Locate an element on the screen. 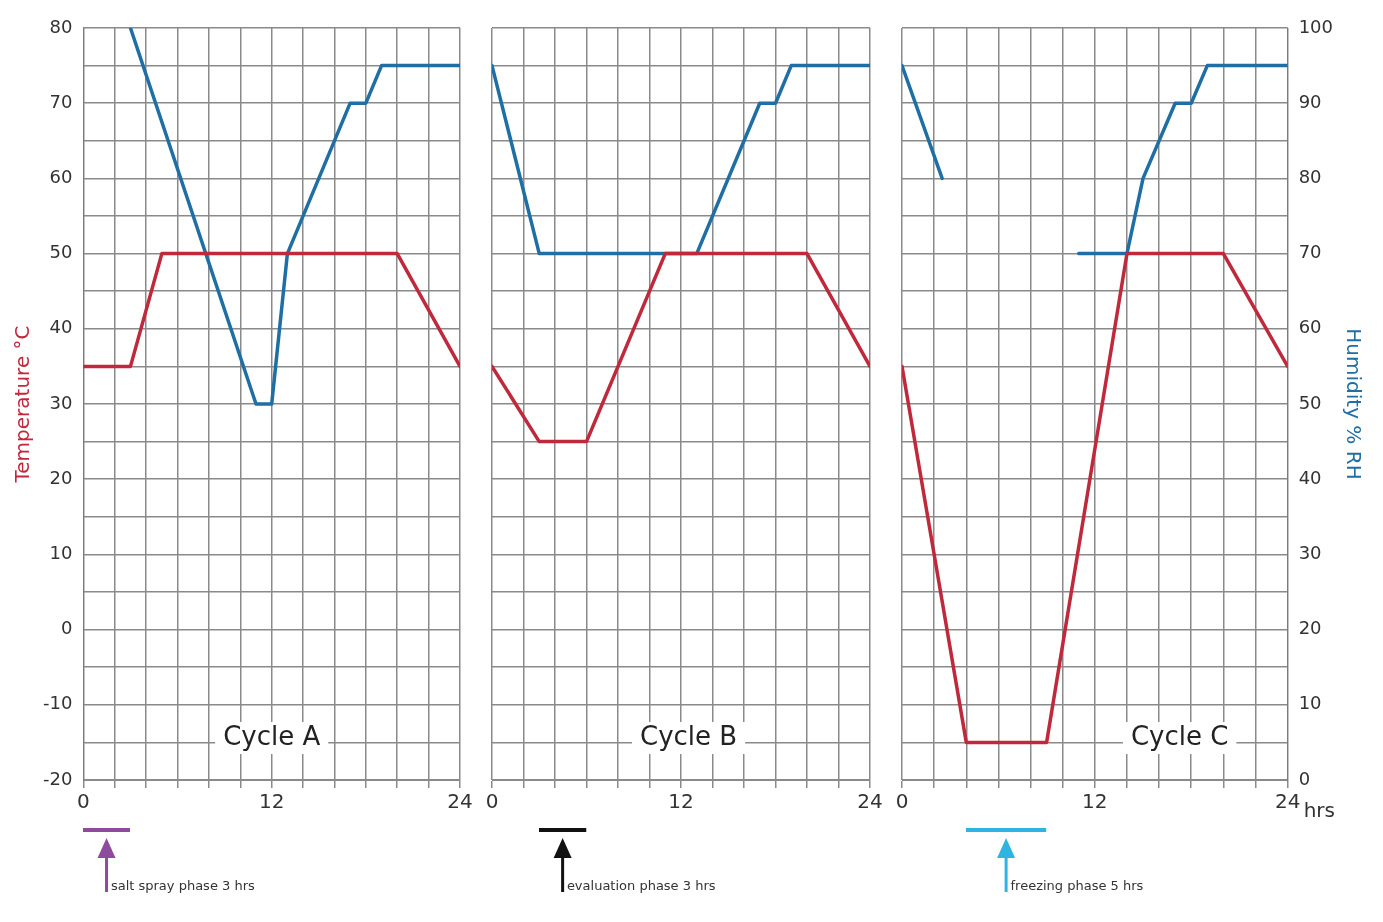  y-tick-label: 50 is located at coordinates (61, 252).